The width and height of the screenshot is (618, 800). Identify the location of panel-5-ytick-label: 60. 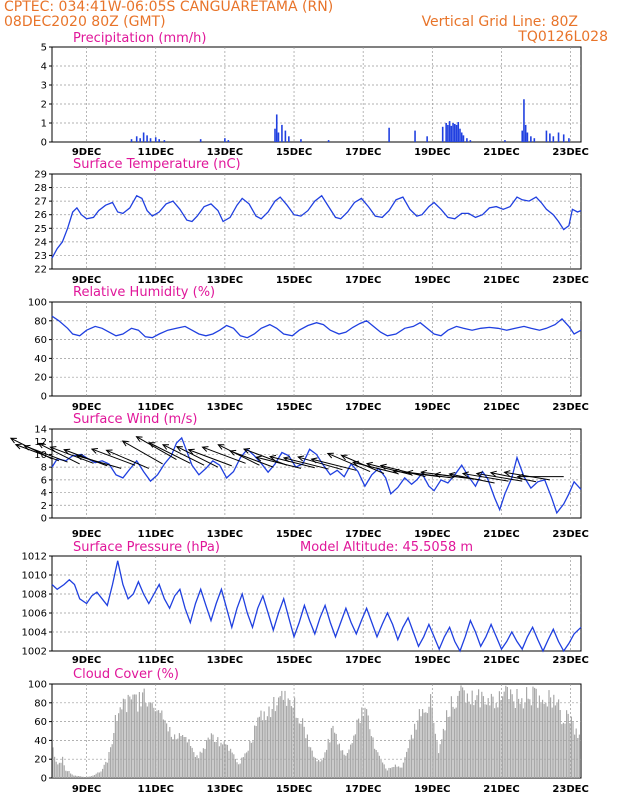
(40, 722).